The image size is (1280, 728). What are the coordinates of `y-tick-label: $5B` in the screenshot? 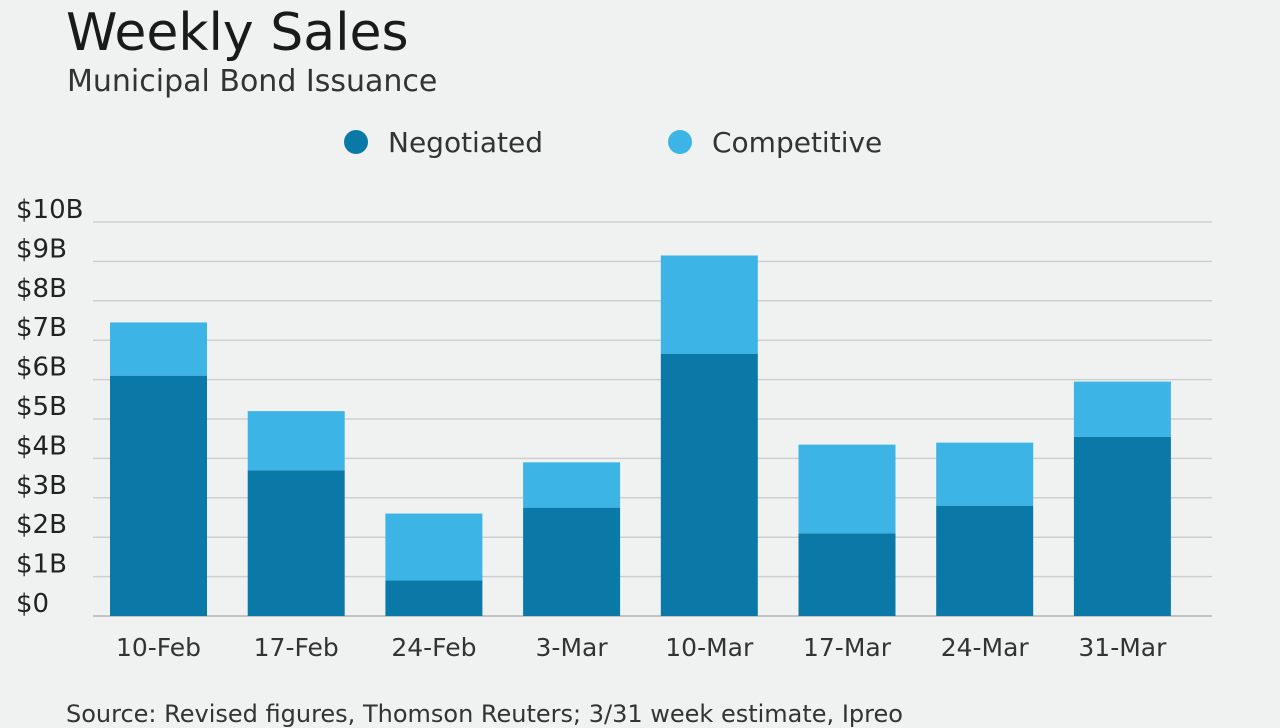 It's located at (41, 407).